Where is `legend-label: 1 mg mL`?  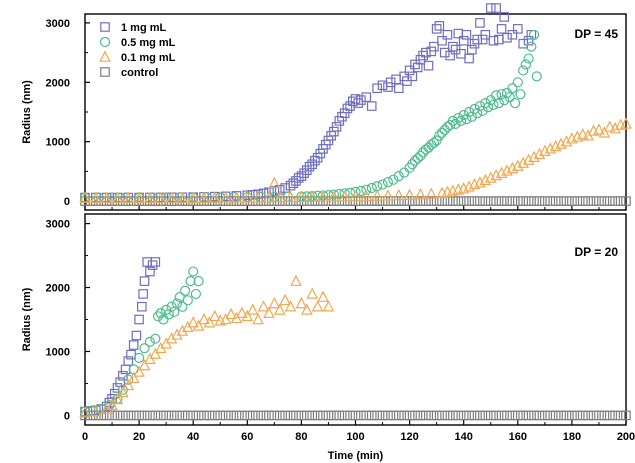
legend-label: 1 mg mL is located at coordinates (144, 28).